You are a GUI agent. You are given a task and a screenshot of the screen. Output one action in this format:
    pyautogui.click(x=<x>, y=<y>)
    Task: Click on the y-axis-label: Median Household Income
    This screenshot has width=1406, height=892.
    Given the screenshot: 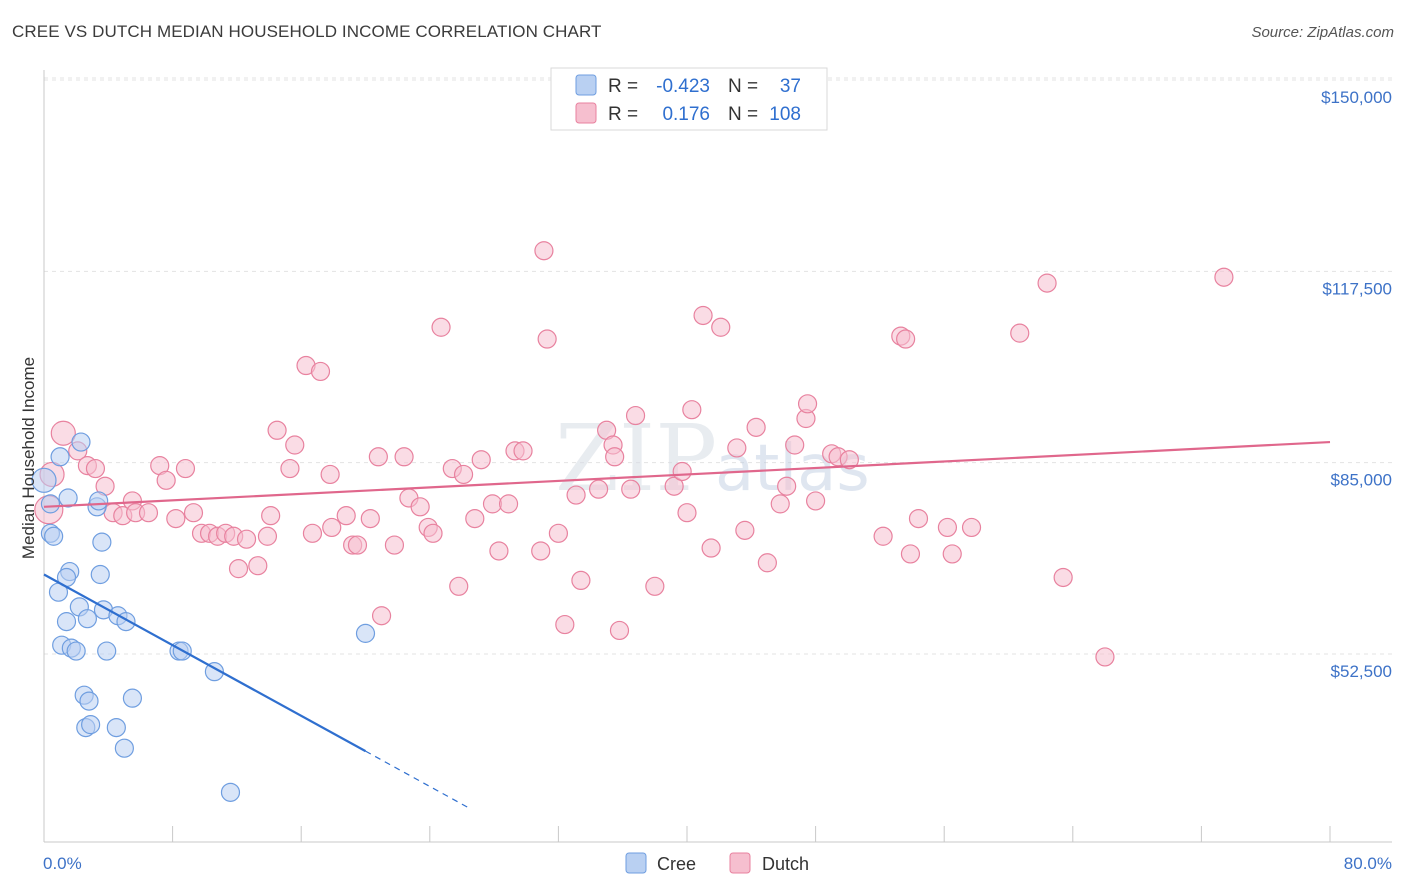 What is the action you would take?
    pyautogui.click(x=28, y=458)
    